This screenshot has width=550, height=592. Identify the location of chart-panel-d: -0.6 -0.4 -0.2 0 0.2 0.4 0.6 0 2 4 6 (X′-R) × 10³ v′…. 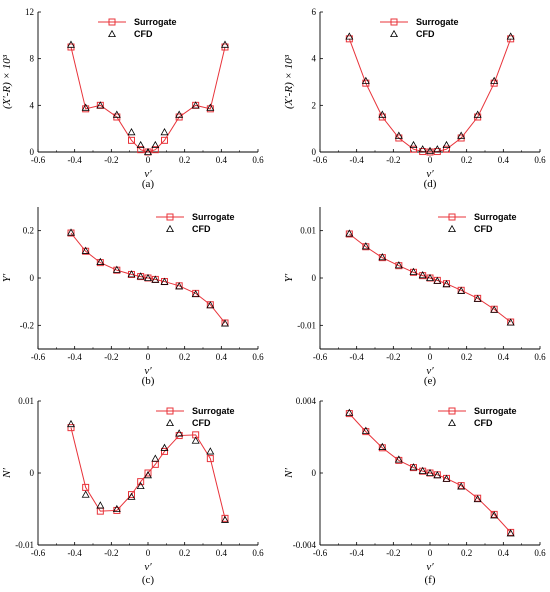
(414, 98).